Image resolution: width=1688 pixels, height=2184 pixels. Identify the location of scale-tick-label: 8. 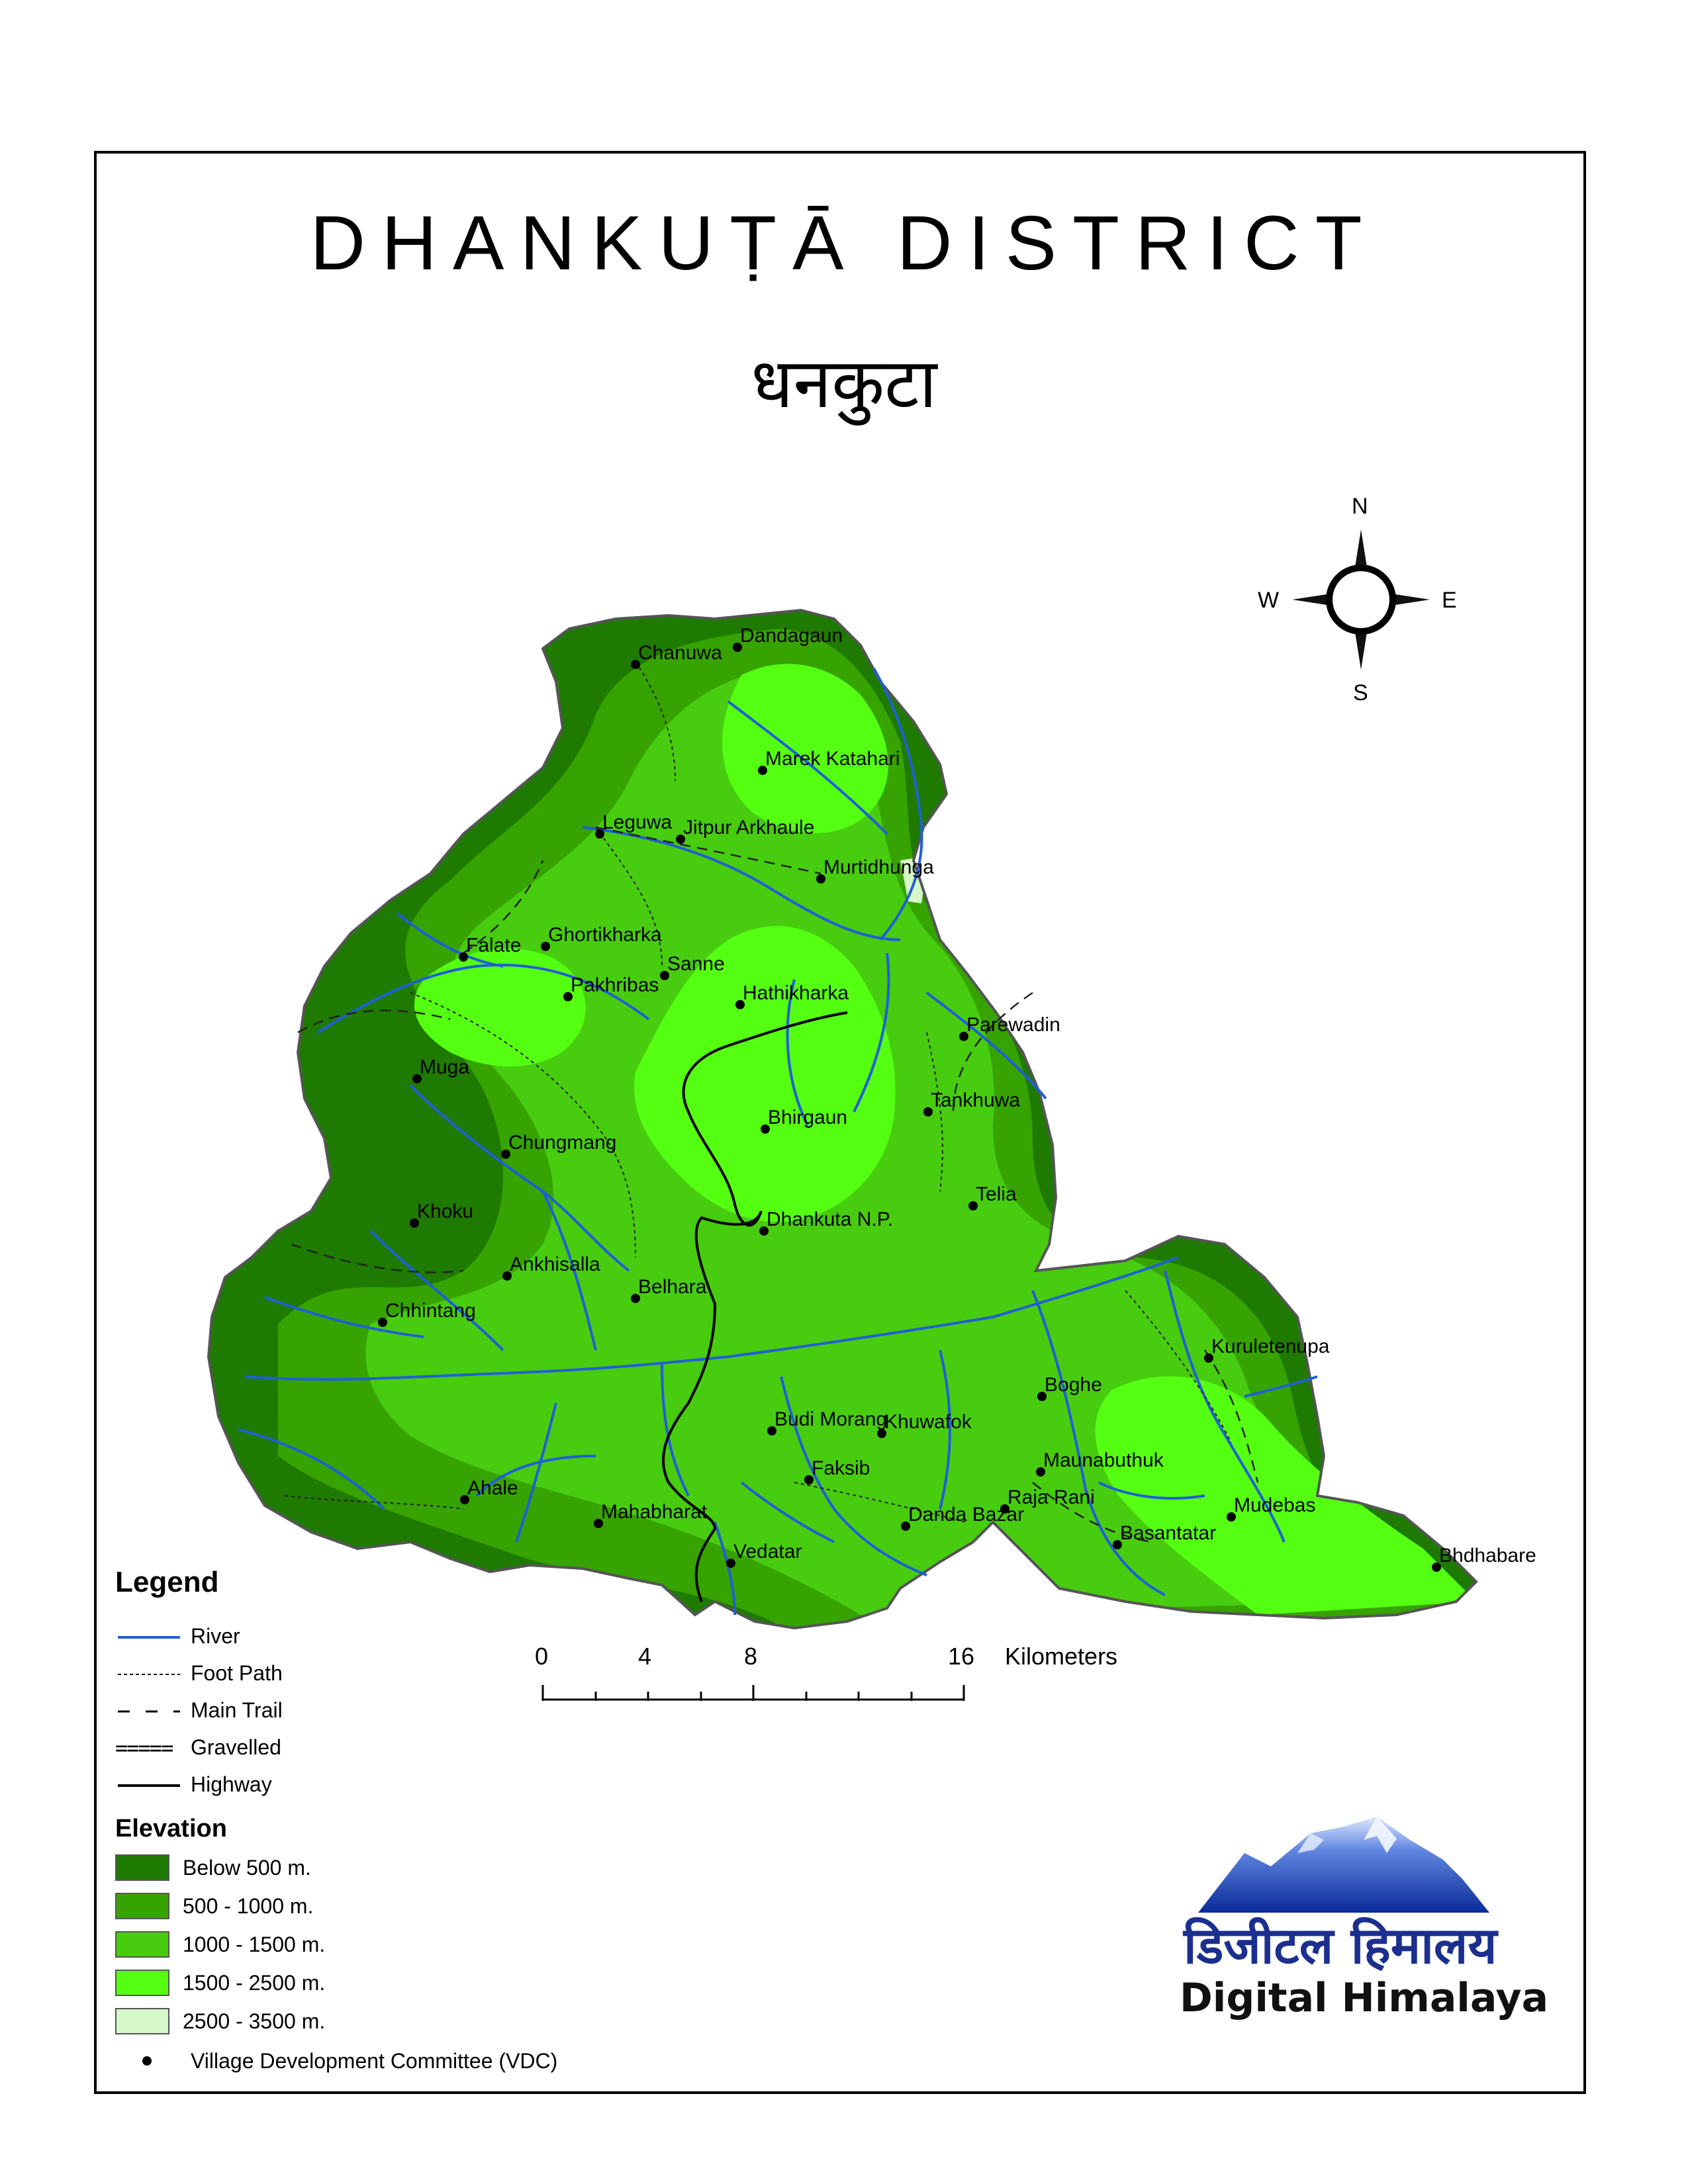
(751, 1656).